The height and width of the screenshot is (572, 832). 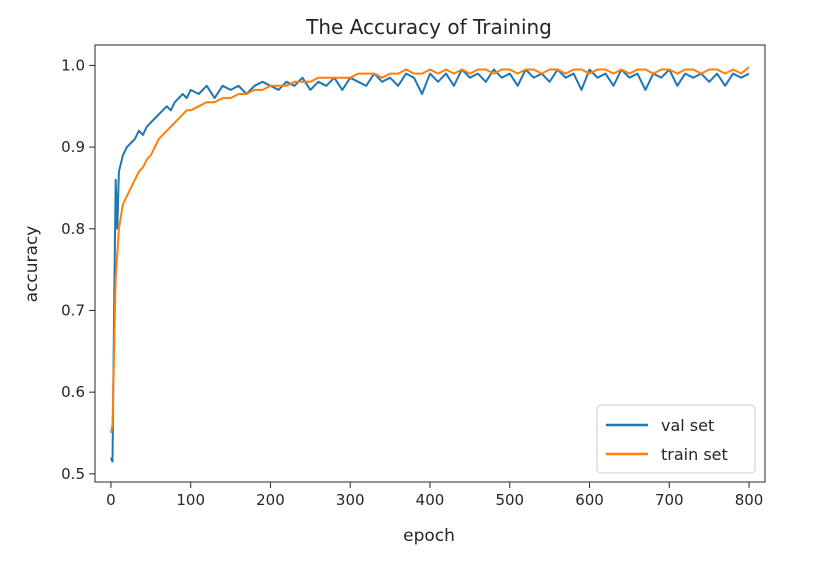 I want to click on x-tick-label: 500, so click(x=509, y=500).